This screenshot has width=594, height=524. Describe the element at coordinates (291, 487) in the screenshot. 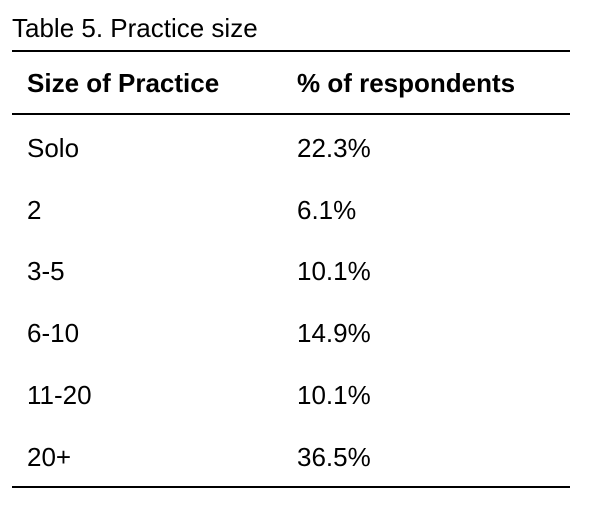

I see `table-bottom-rule` at that location.